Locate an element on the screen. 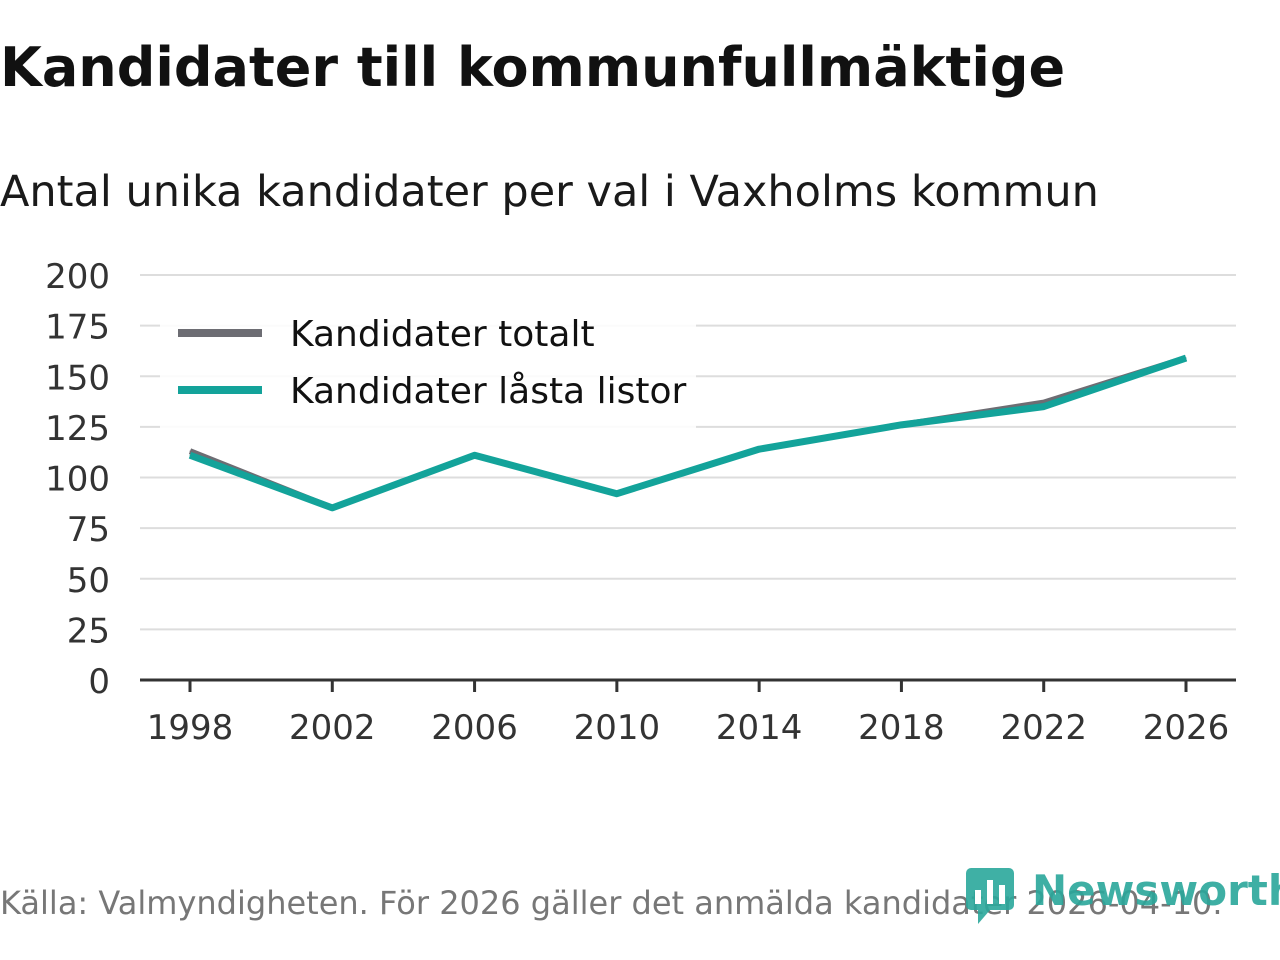 The image size is (1280, 960). x-tick-label: 2014 is located at coordinates (759, 728).